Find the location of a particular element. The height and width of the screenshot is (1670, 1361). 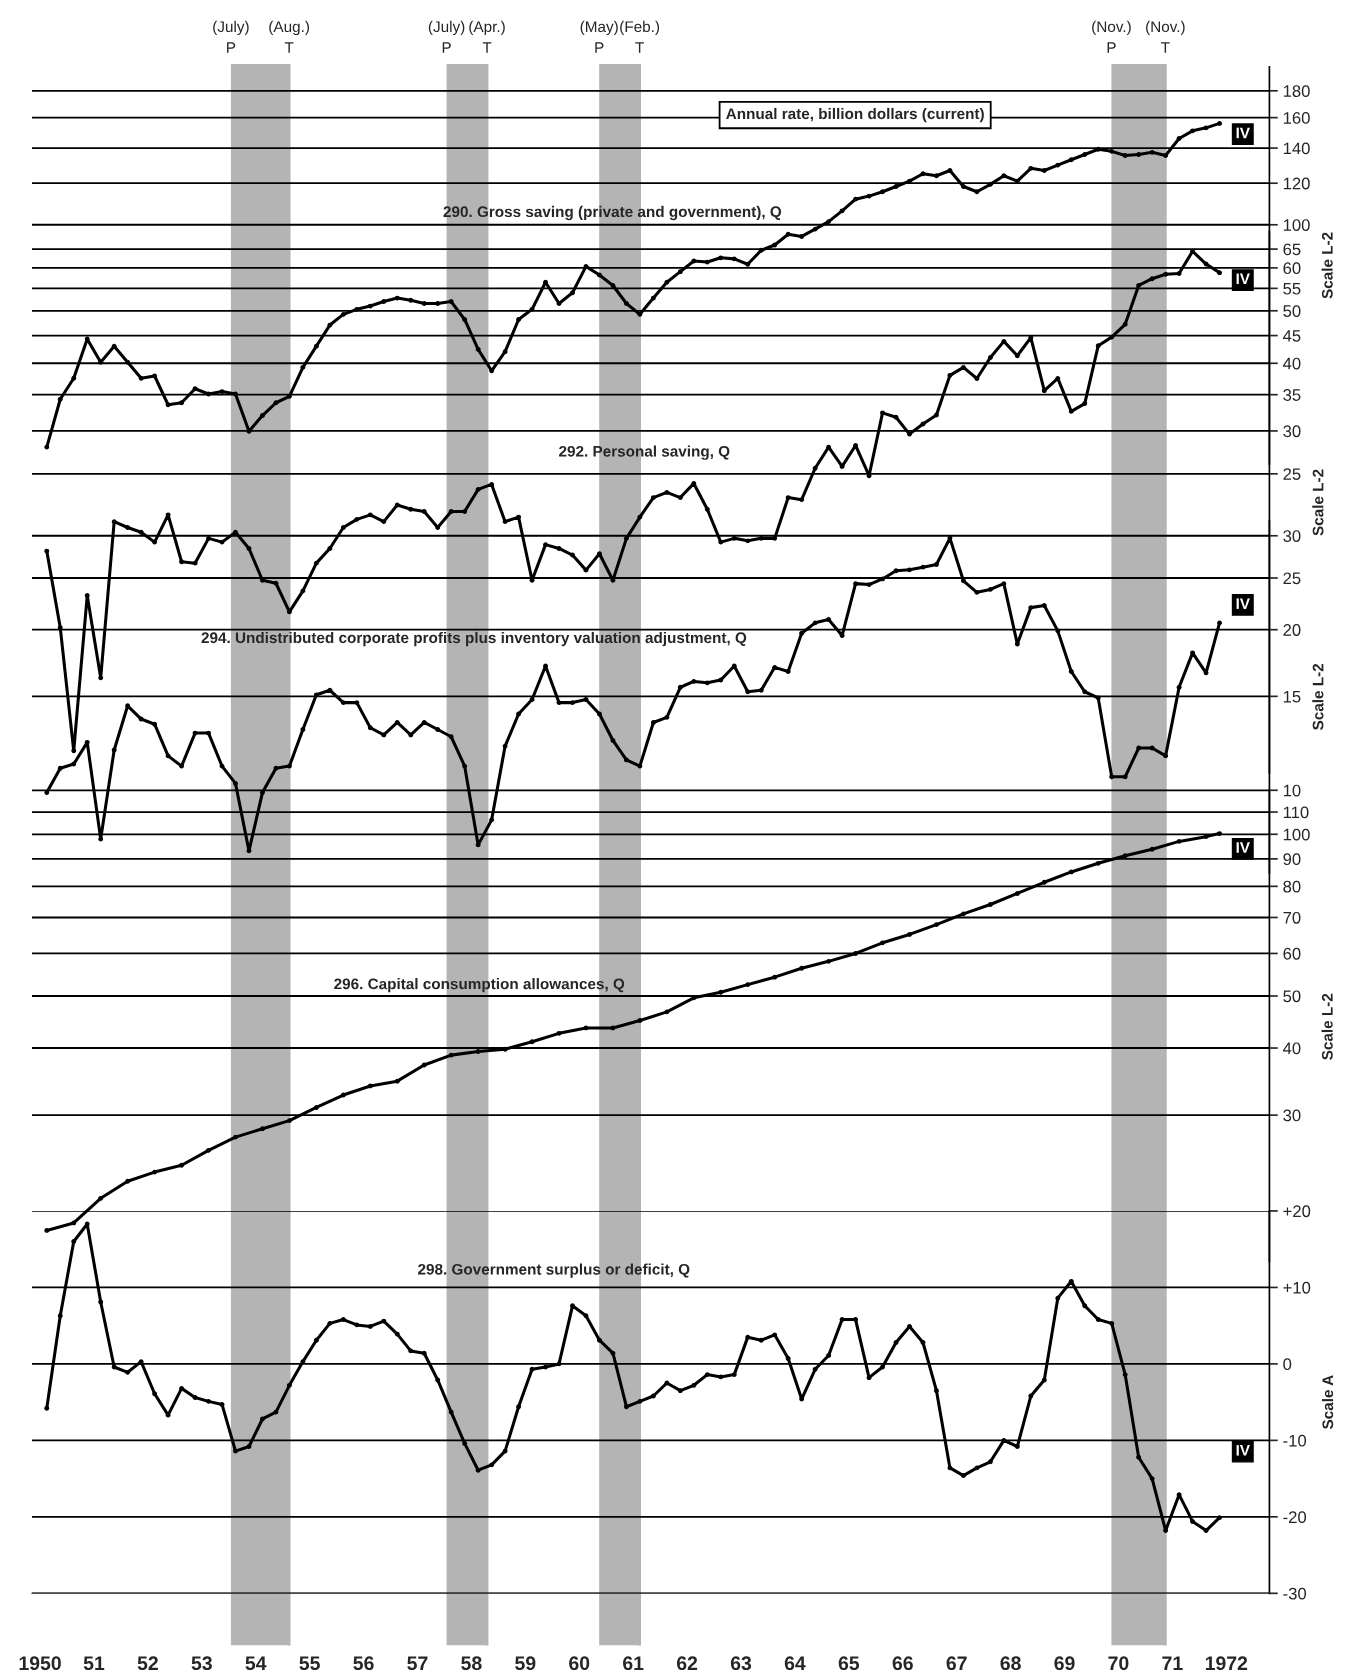

y-tick-label: 45 is located at coordinates (1291, 336).